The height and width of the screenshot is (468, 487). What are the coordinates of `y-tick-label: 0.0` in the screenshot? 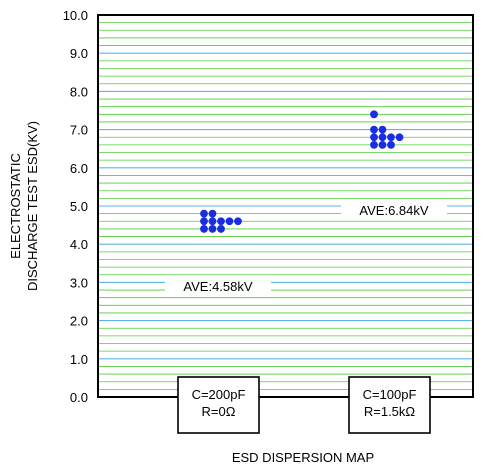 It's located at (79, 397).